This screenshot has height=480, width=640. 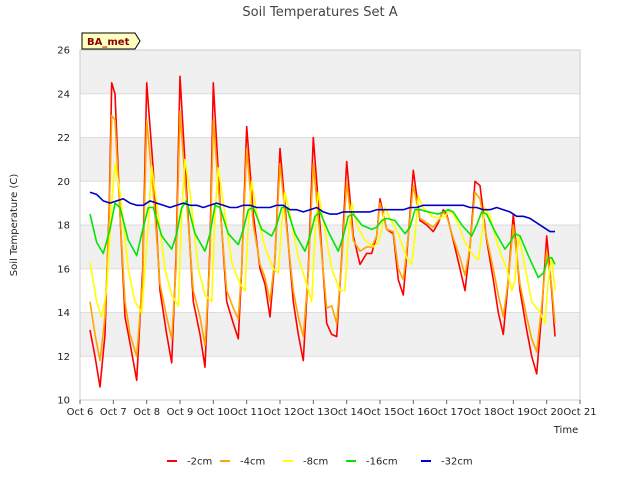 What do you see at coordinates (63, 357) in the screenshot?
I see `y-tick-label: 12` at bounding box center [63, 357].